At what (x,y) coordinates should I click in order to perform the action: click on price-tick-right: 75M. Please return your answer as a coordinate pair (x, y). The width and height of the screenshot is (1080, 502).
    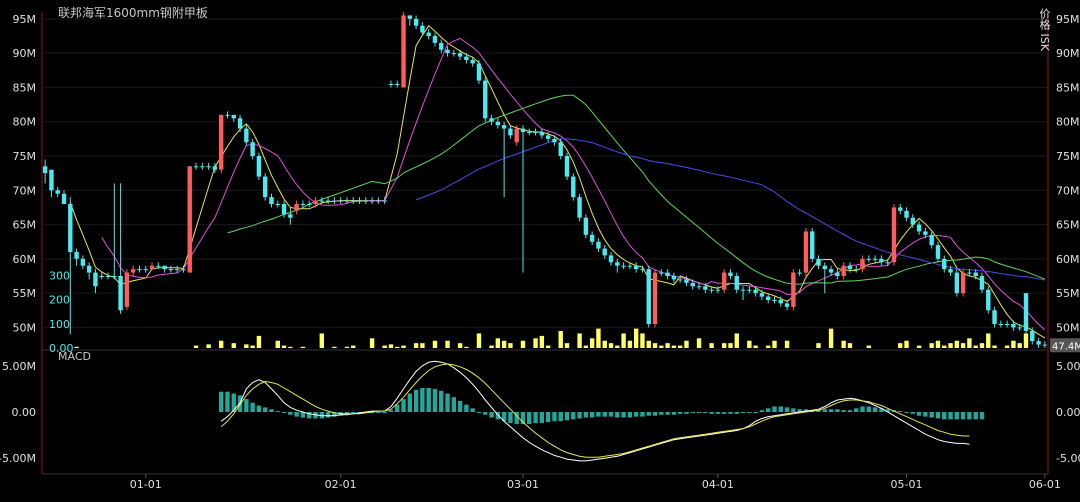
    Looking at the image, I should click on (1068, 156).